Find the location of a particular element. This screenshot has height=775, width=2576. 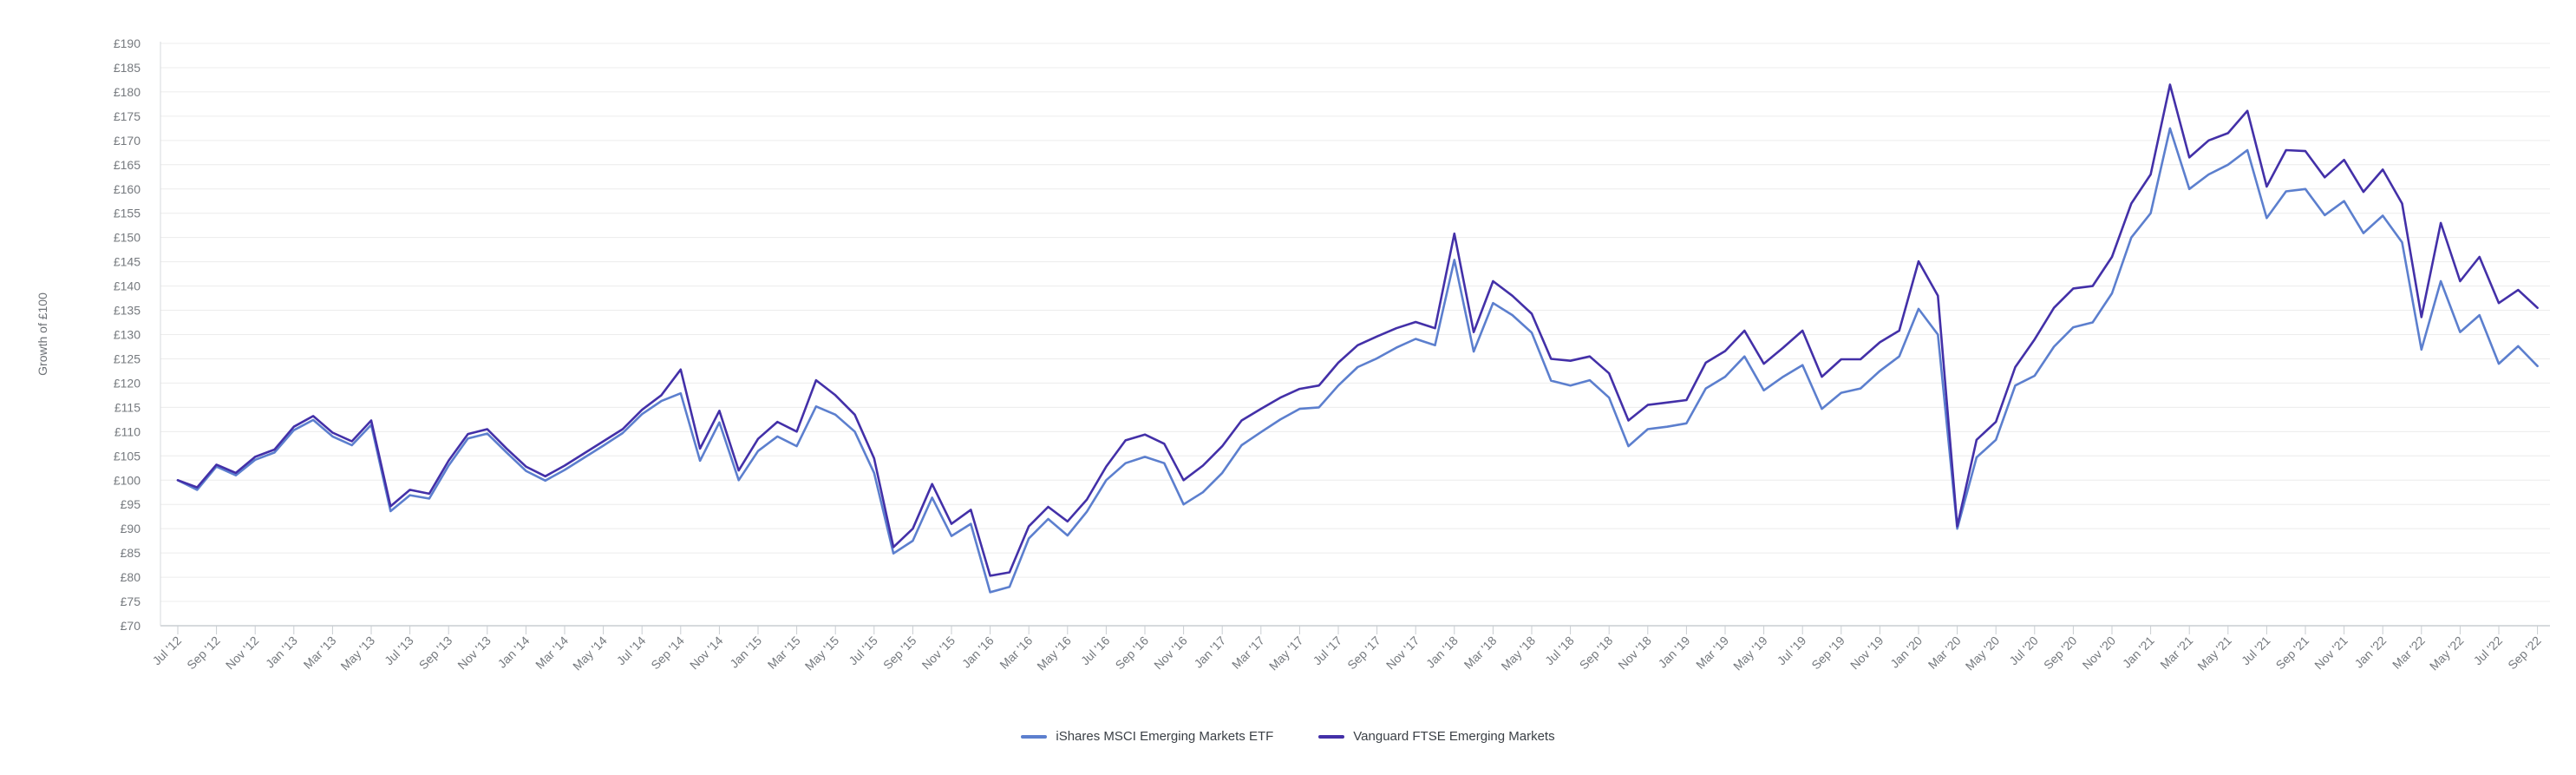

x-axis-tick-label: Mar '21 is located at coordinates (2176, 653).